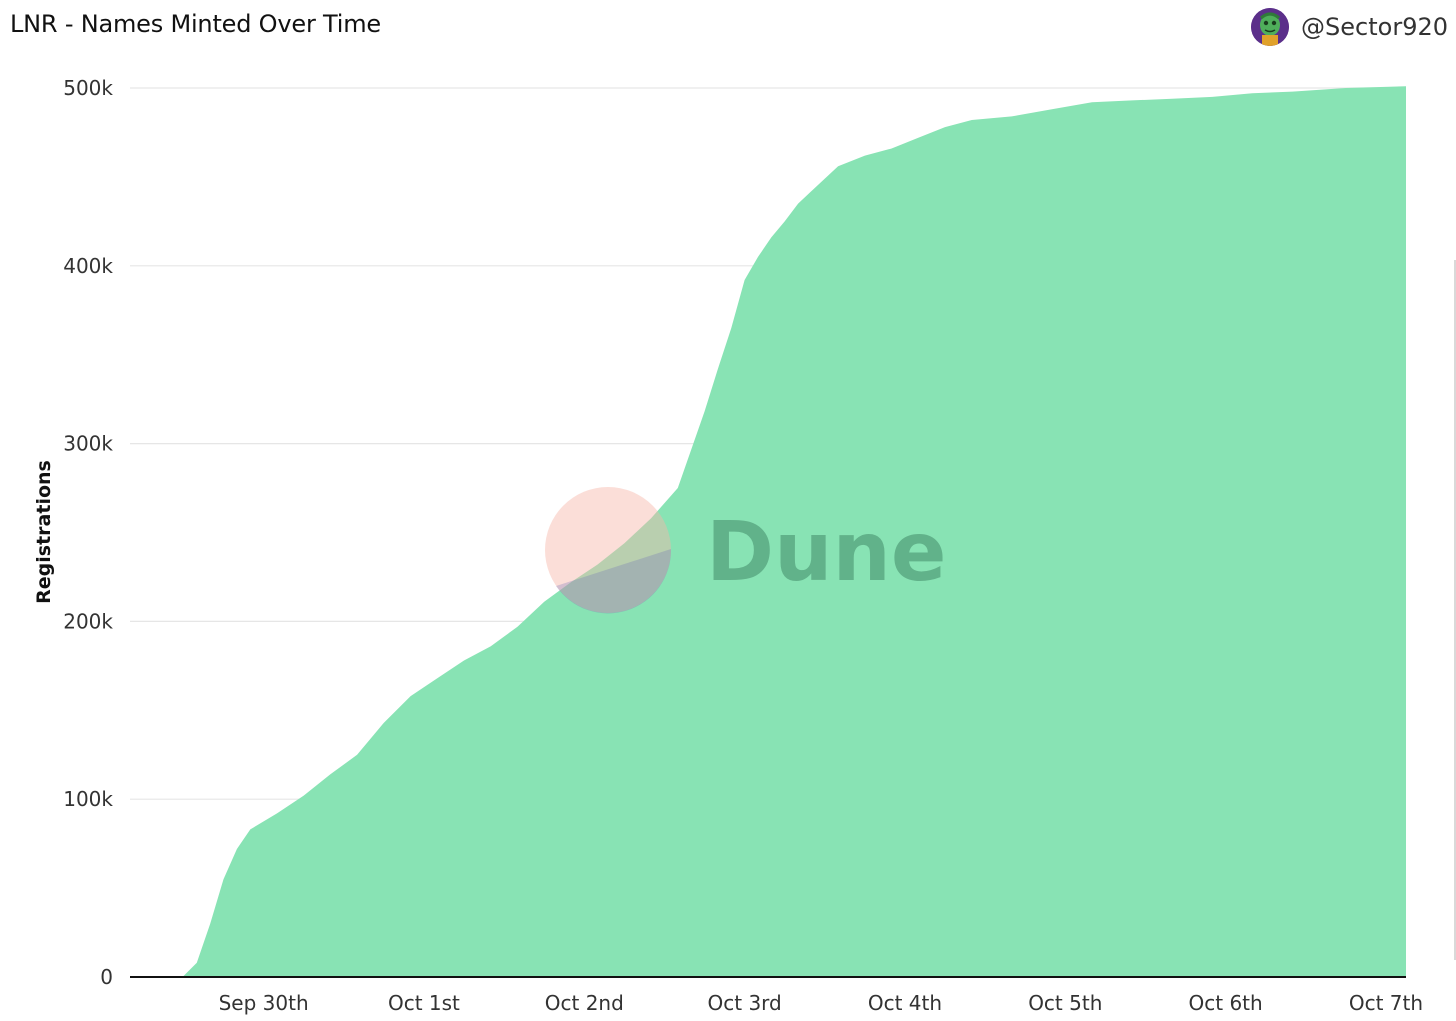 The image size is (1456, 1021). I want to click on y-tick-label: 300k, so click(88, 444).